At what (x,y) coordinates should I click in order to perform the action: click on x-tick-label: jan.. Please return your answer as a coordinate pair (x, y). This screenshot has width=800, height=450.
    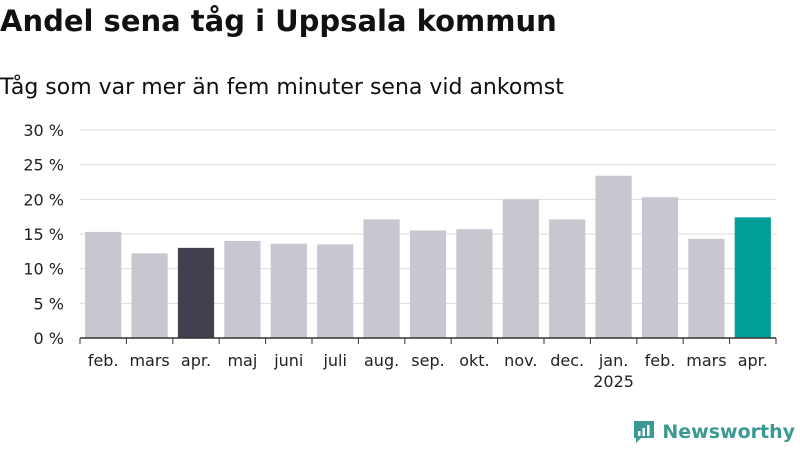
    Looking at the image, I should click on (613, 360).